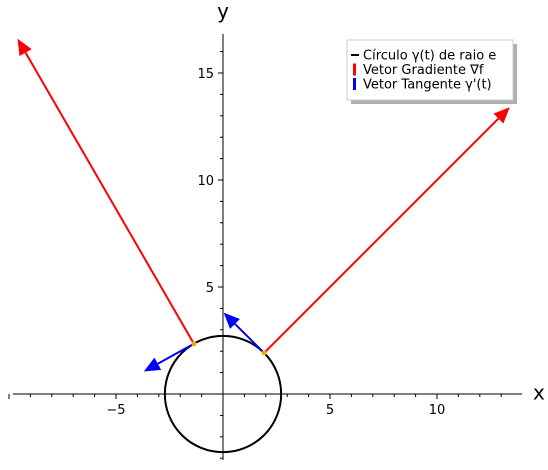 Image resolution: width=548 pixels, height=470 pixels. What do you see at coordinates (423, 70) in the screenshot?
I see `legend-label: Vetor Gradiente ∇f` at bounding box center [423, 70].